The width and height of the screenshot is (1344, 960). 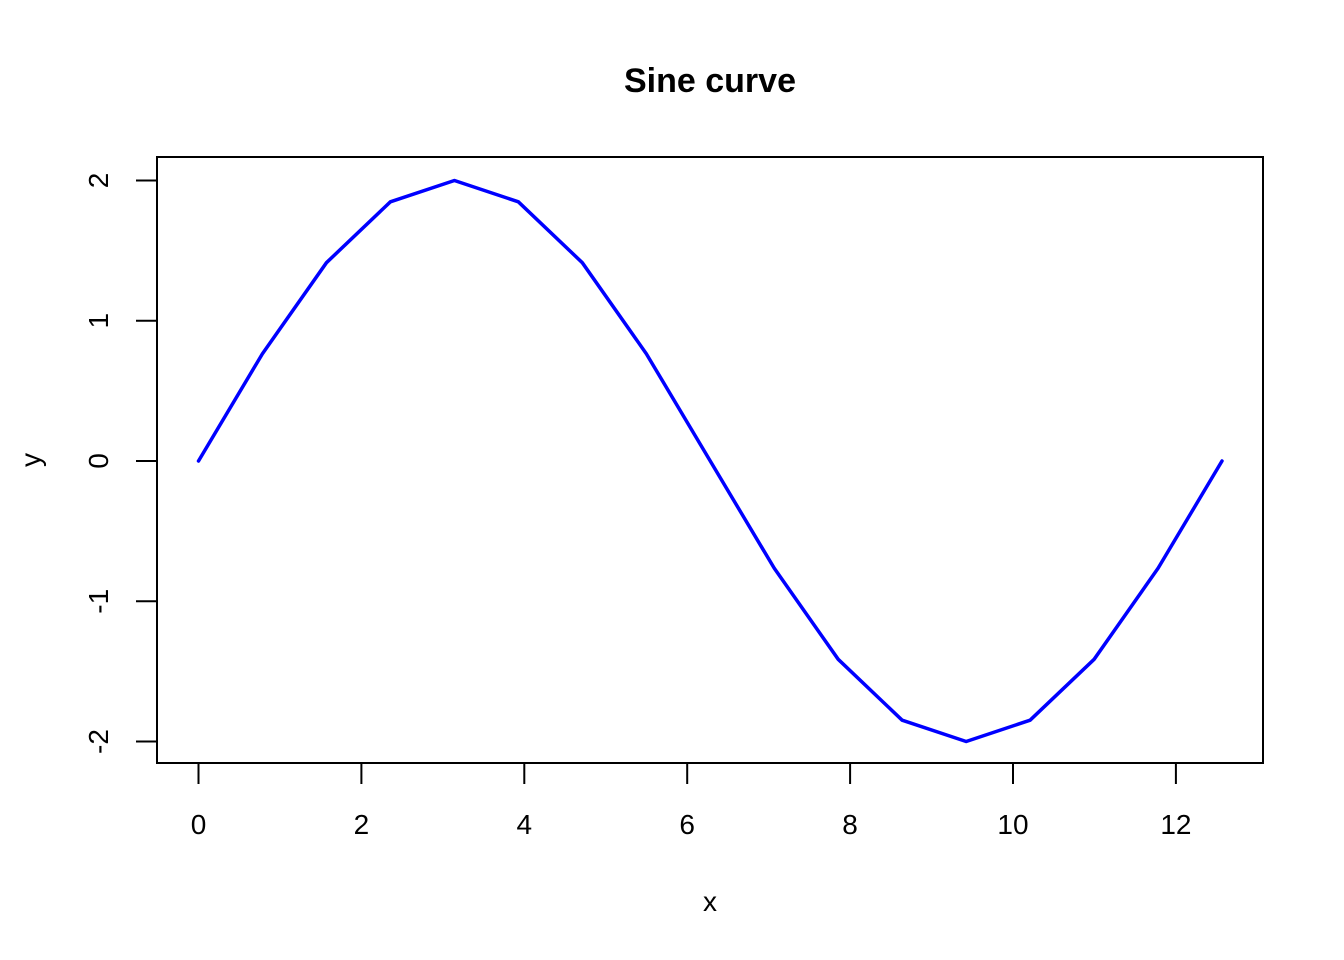 What do you see at coordinates (691, 801) in the screenshot?
I see `x-axis: 0 2 4 6 8 10 12` at bounding box center [691, 801].